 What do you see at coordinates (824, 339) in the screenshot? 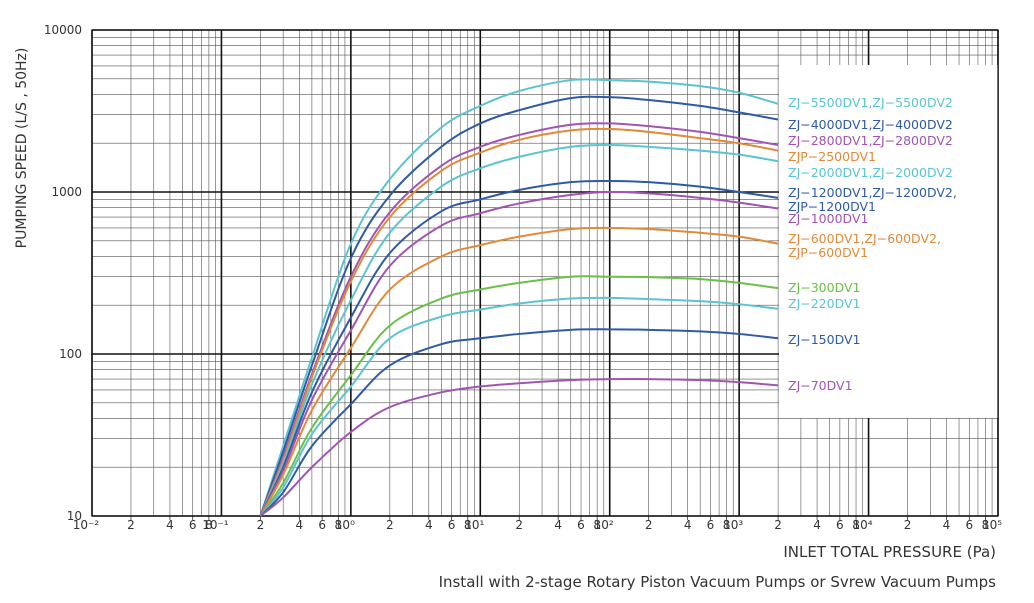
I see `legend-entry: ZJ−150DV1` at bounding box center [824, 339].